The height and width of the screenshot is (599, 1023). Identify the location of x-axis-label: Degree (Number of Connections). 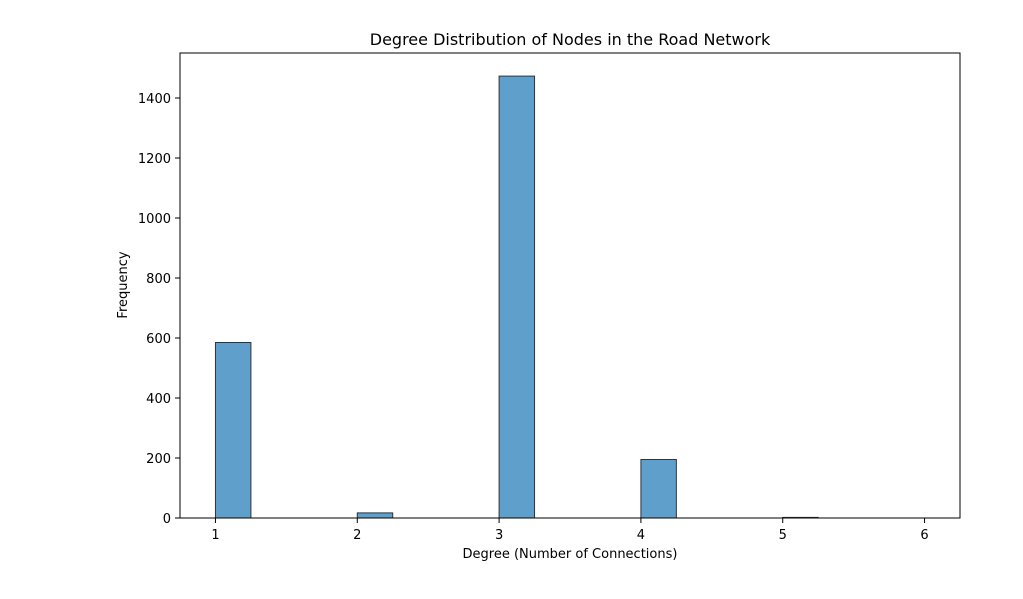
(570, 554).